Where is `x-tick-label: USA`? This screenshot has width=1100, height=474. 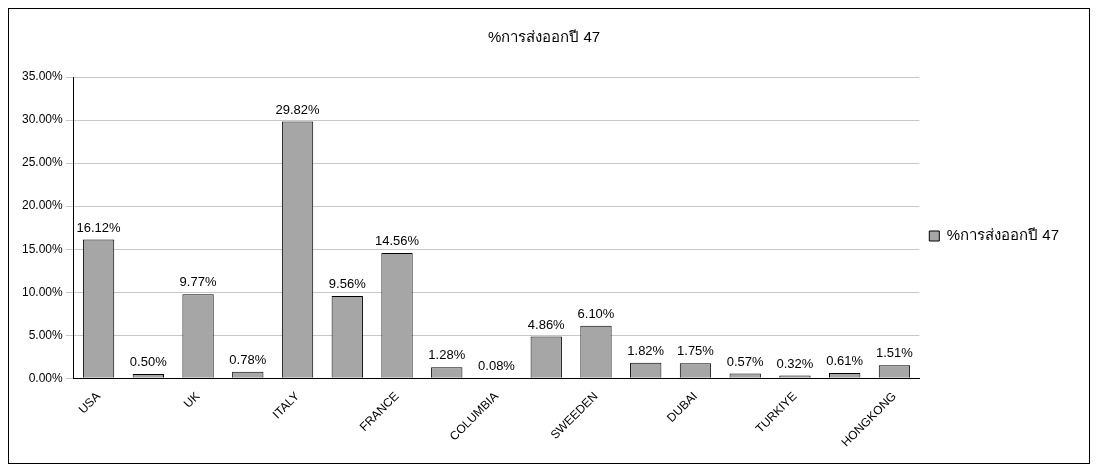 x-tick-label: USA is located at coordinates (89, 403).